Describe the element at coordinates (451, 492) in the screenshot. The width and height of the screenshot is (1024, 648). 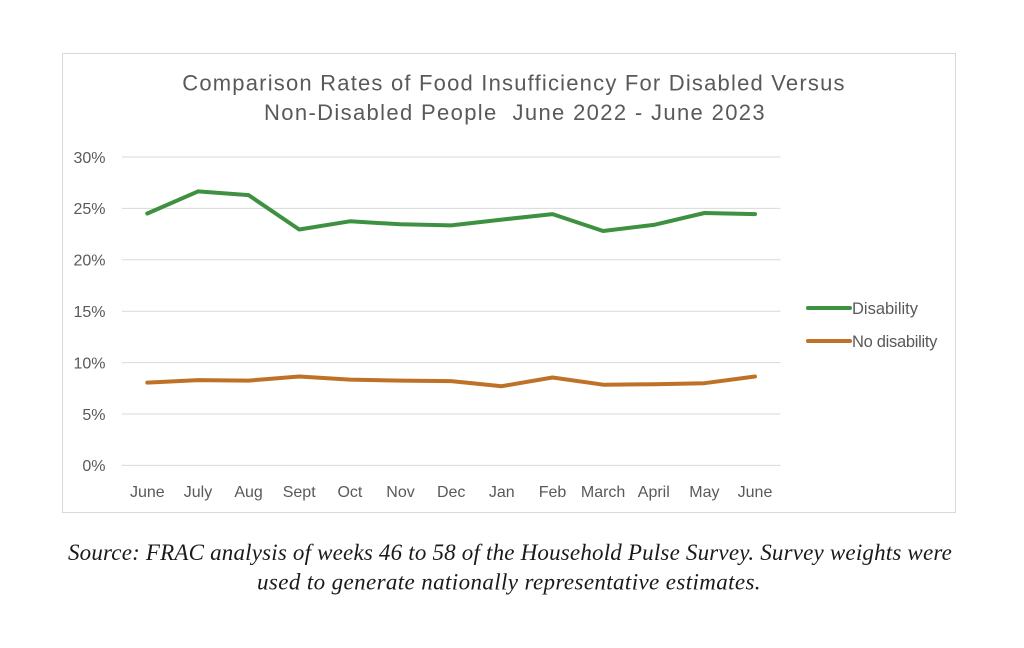
I see `svg-text: Dec` at that location.